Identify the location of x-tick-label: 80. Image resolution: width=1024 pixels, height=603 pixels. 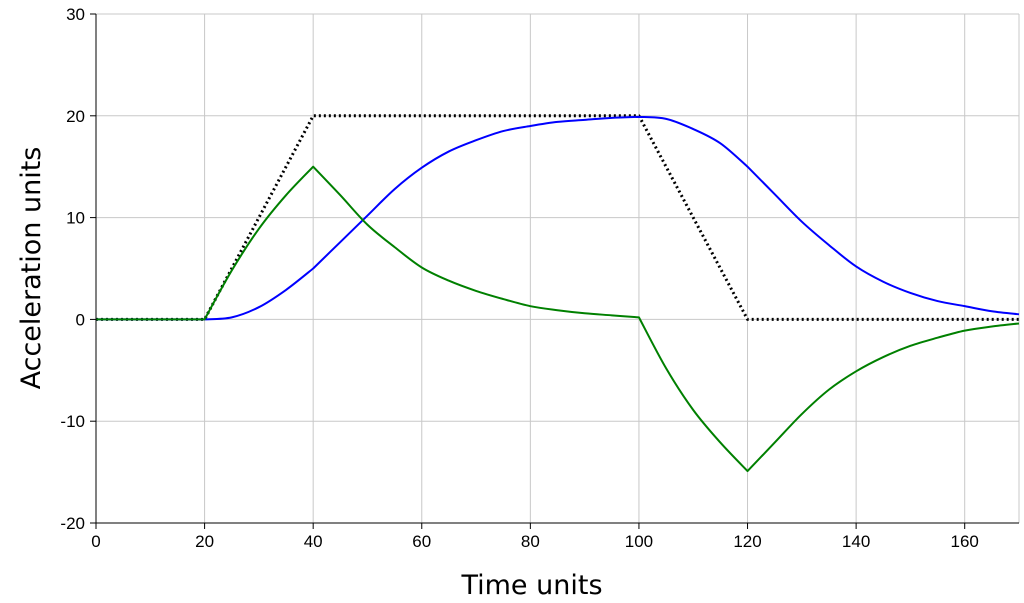
(530, 541).